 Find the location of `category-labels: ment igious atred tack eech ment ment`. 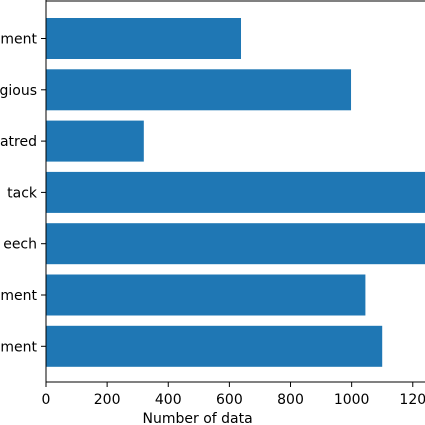

category-labels: ment igious atred tack eech ment ment is located at coordinates (23, 193).